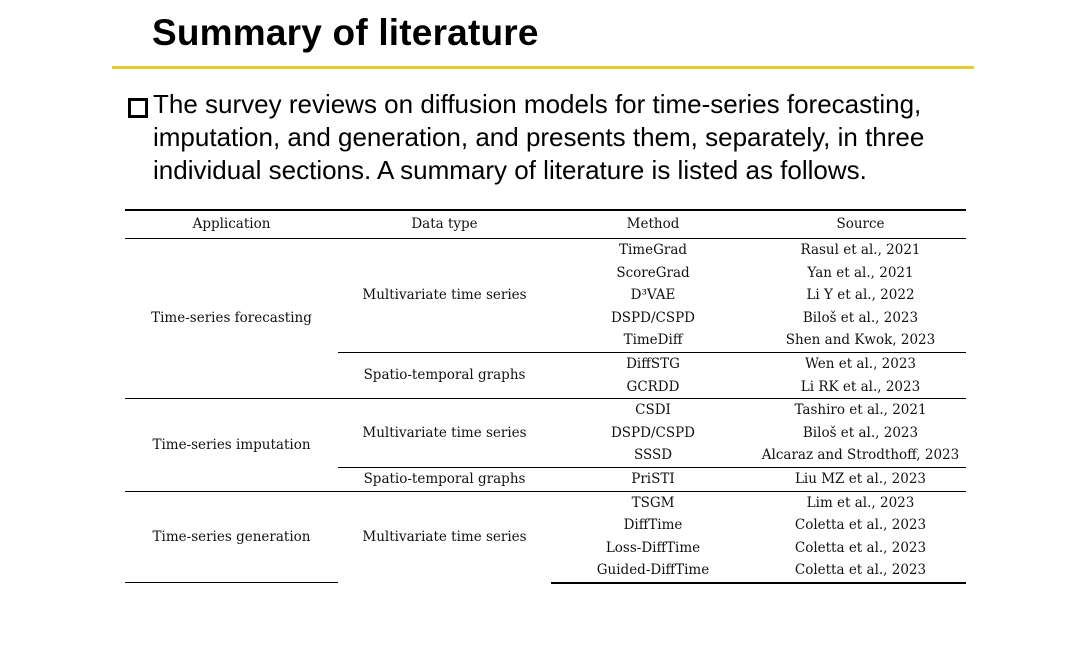  What do you see at coordinates (860, 410) in the screenshot?
I see `cell-source: Tashiro et al., 2021` at bounding box center [860, 410].